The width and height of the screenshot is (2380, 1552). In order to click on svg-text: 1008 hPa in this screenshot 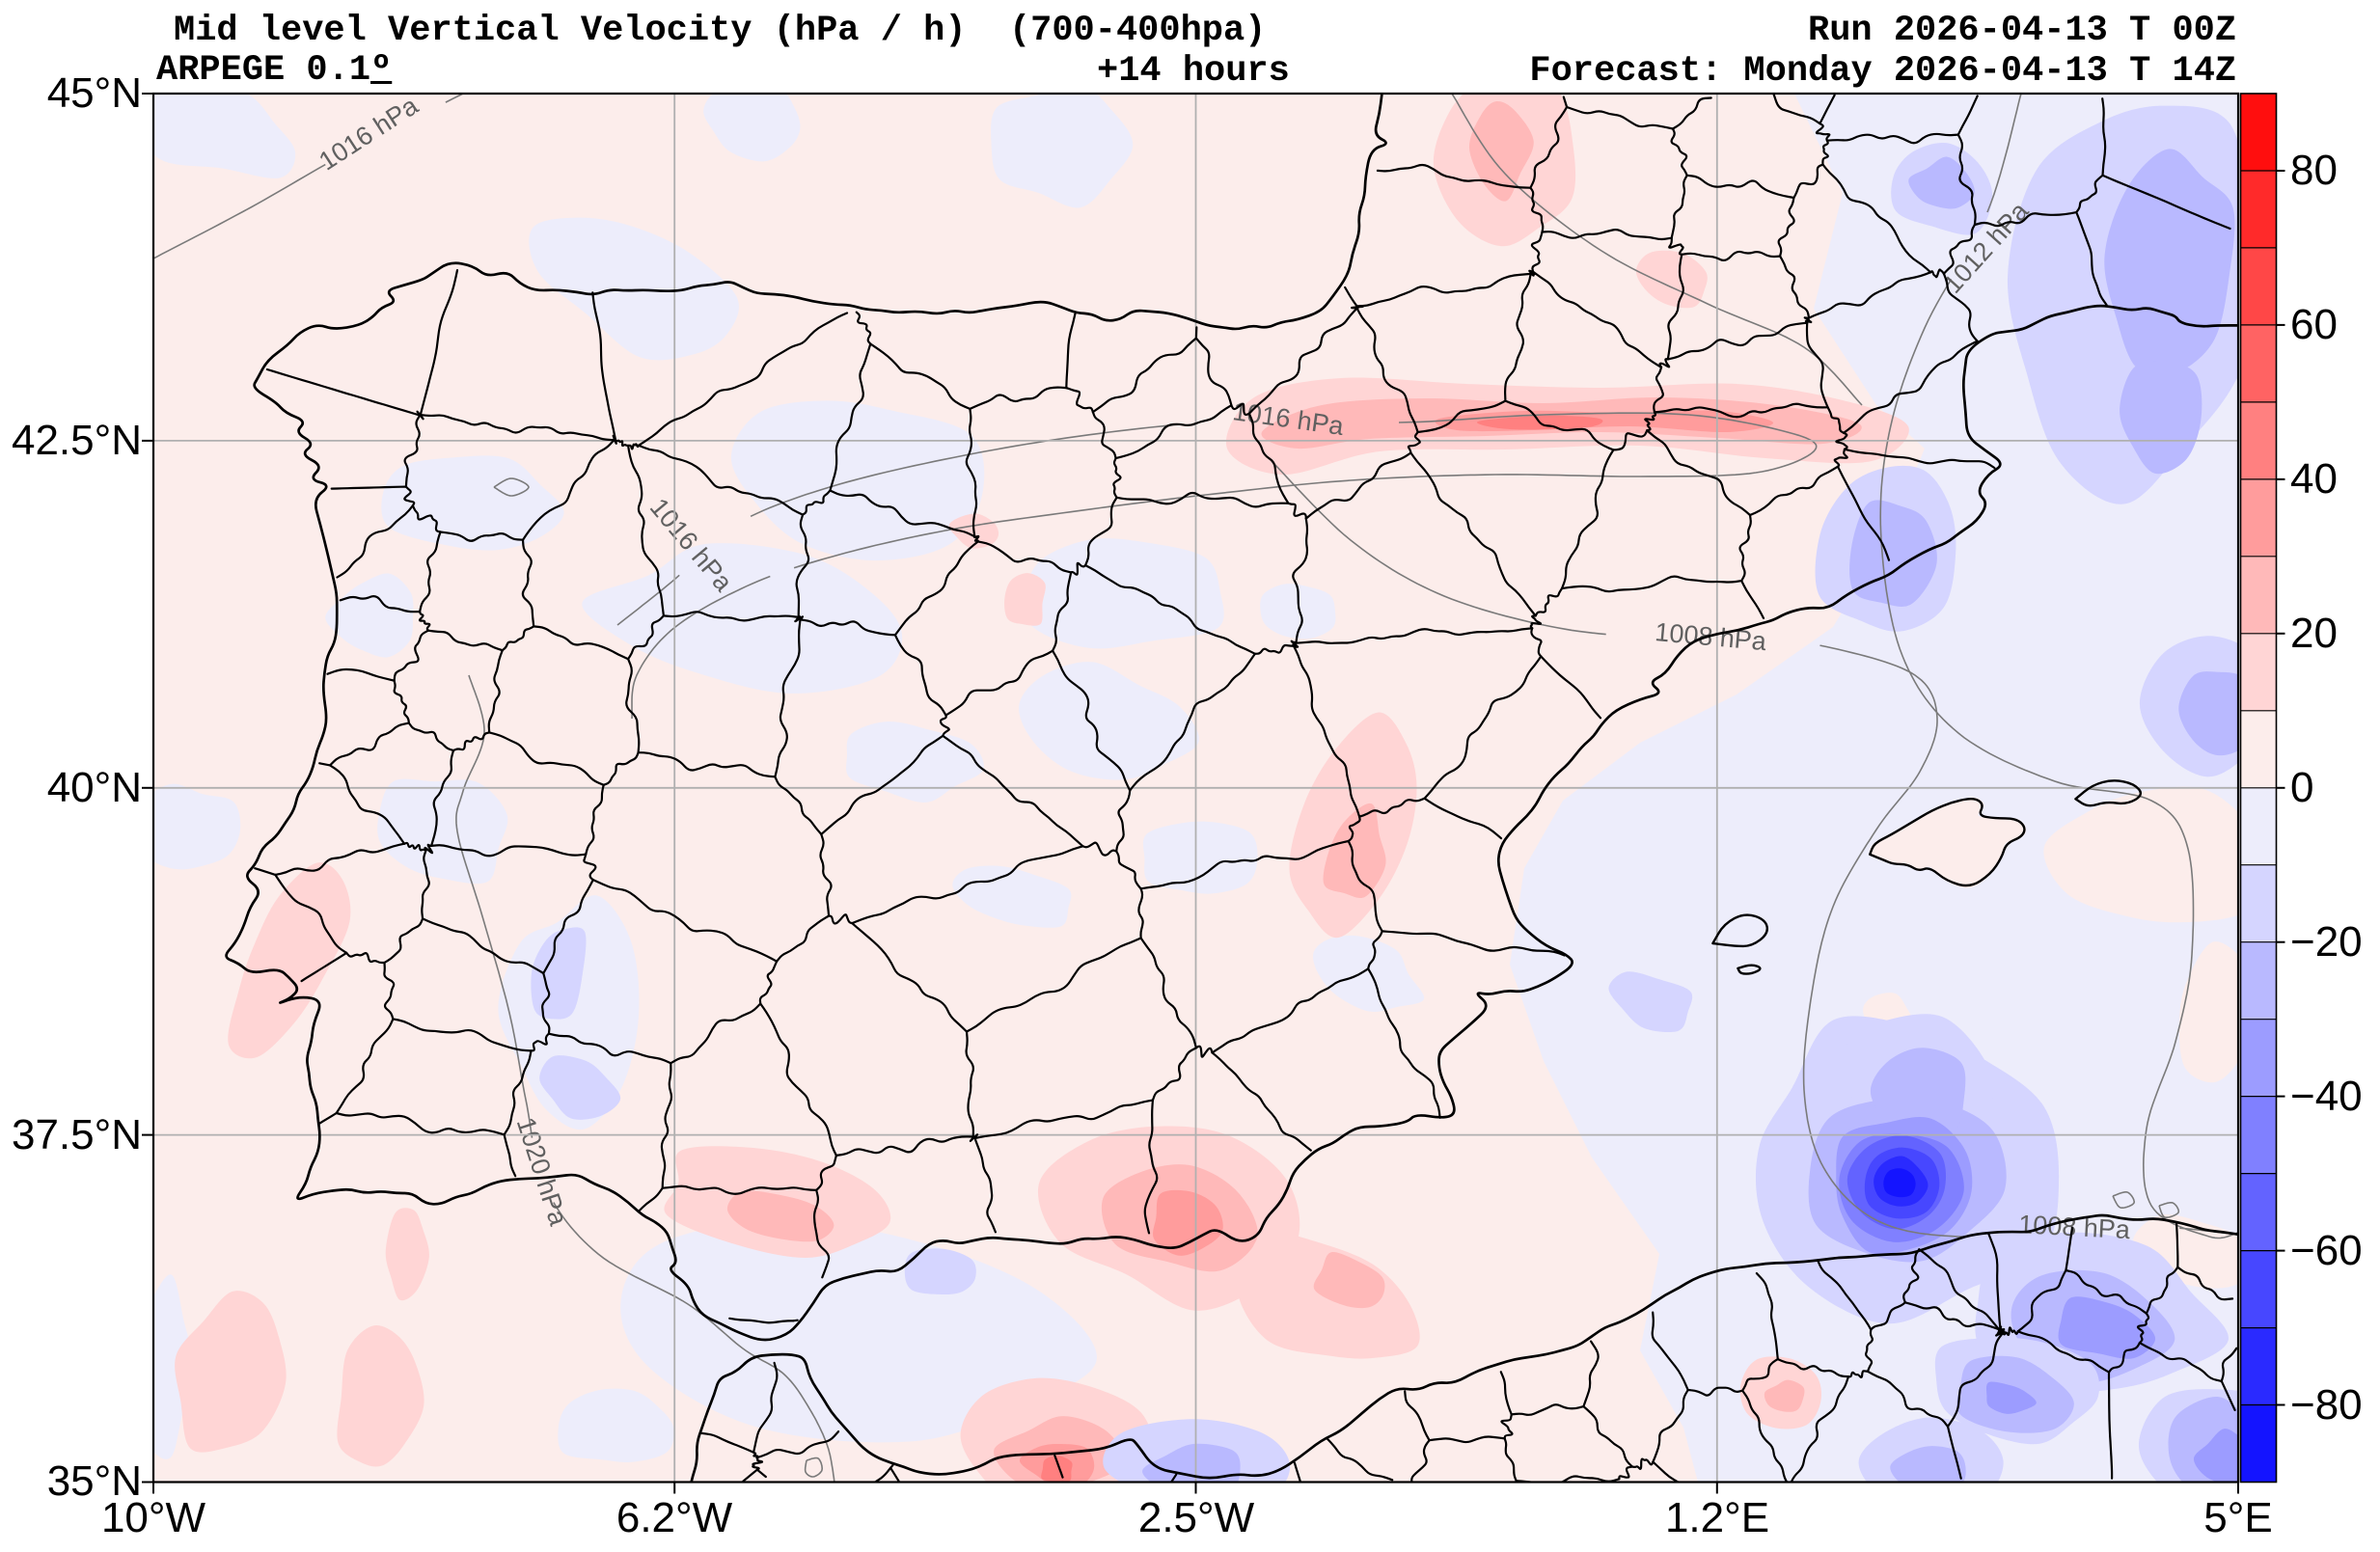, I will do `click(2075, 1227)`.